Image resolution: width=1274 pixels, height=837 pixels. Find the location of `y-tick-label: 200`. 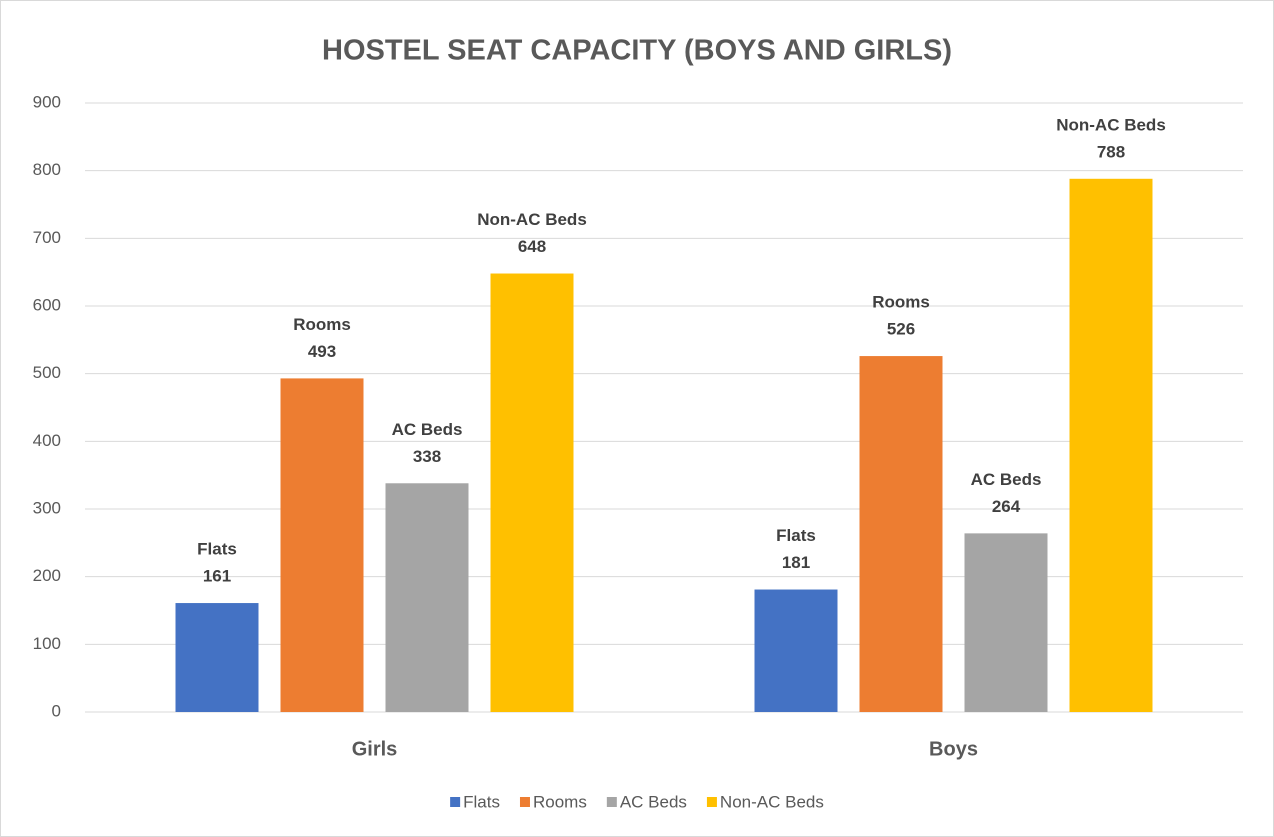

y-tick-label: 200 is located at coordinates (47, 575).